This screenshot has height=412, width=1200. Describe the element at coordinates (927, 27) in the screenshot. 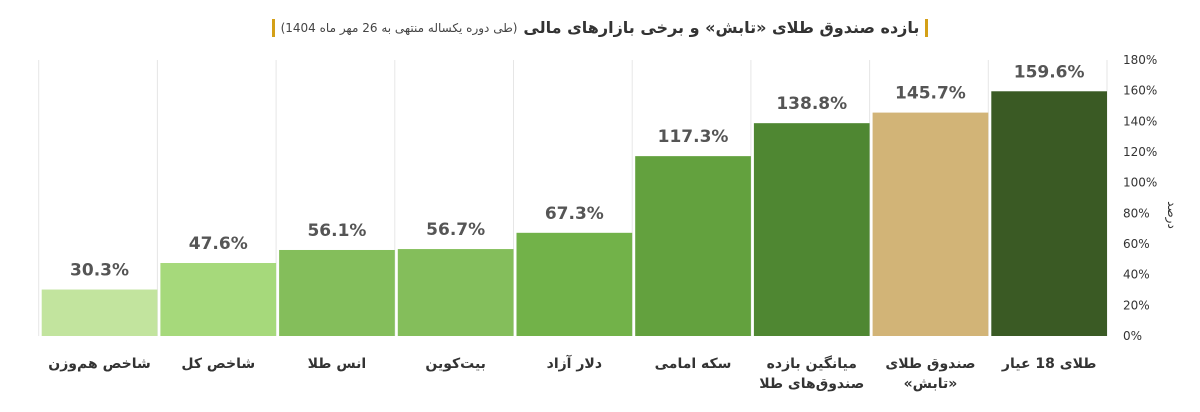

I see `title-accent-bar` at that location.